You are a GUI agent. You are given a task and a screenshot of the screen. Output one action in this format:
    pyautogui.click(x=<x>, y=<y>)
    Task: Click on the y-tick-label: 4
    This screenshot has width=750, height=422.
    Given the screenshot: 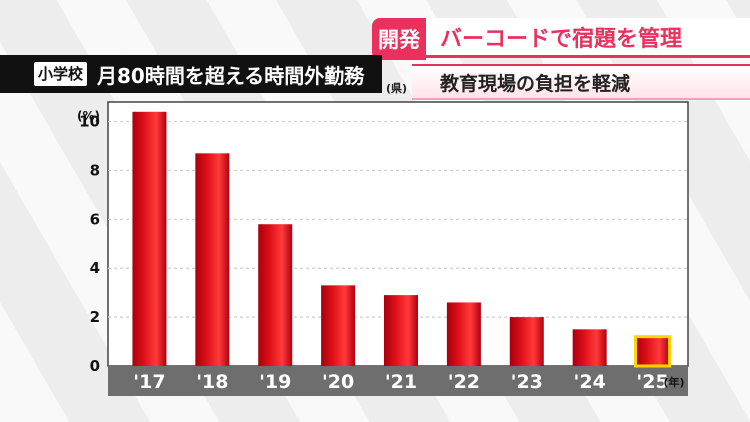 What is the action you would take?
    pyautogui.click(x=95, y=268)
    